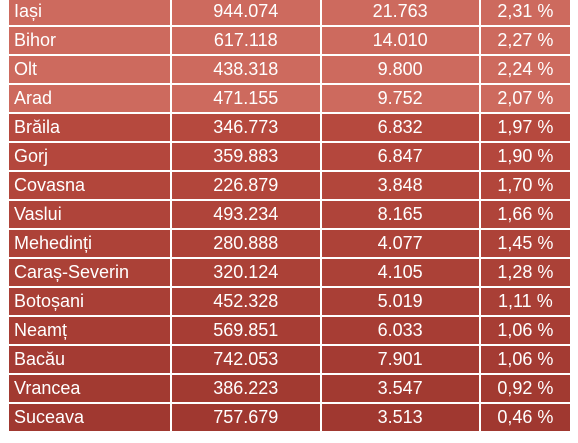 This screenshot has width=578, height=443. What do you see at coordinates (400, 185) in the screenshot?
I see `table-cell: 3.848` at bounding box center [400, 185].